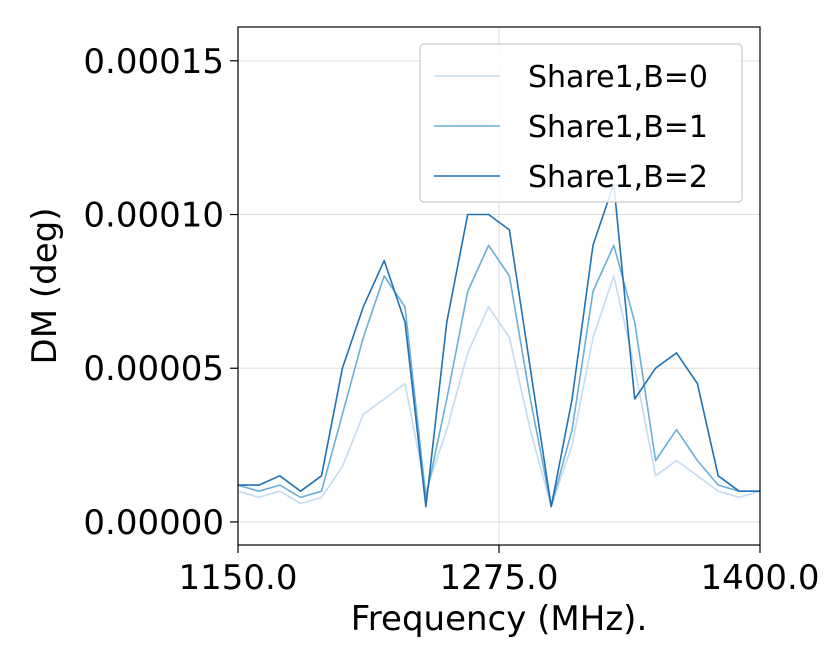  I want to click on x-tick-label: 1400.0, so click(760, 578).